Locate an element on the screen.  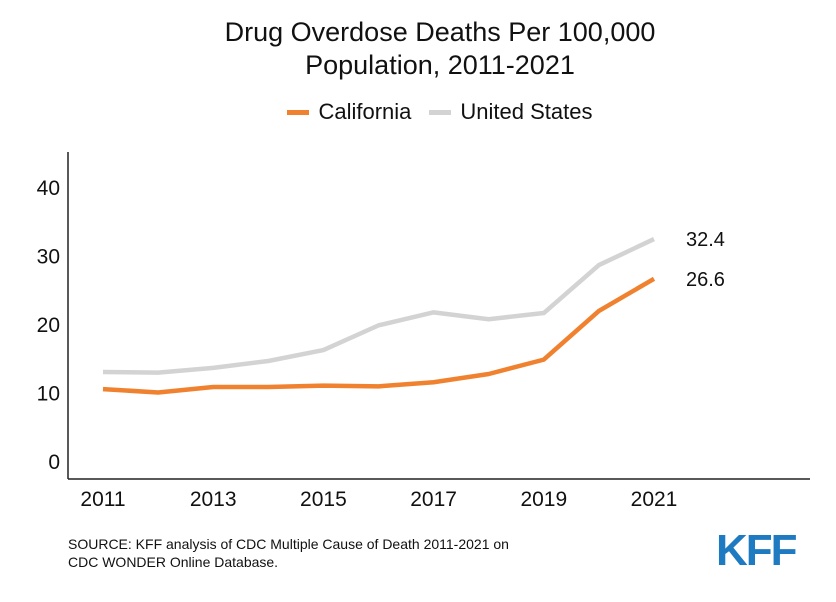
end-data-label: 32.4 is located at coordinates (705, 240).